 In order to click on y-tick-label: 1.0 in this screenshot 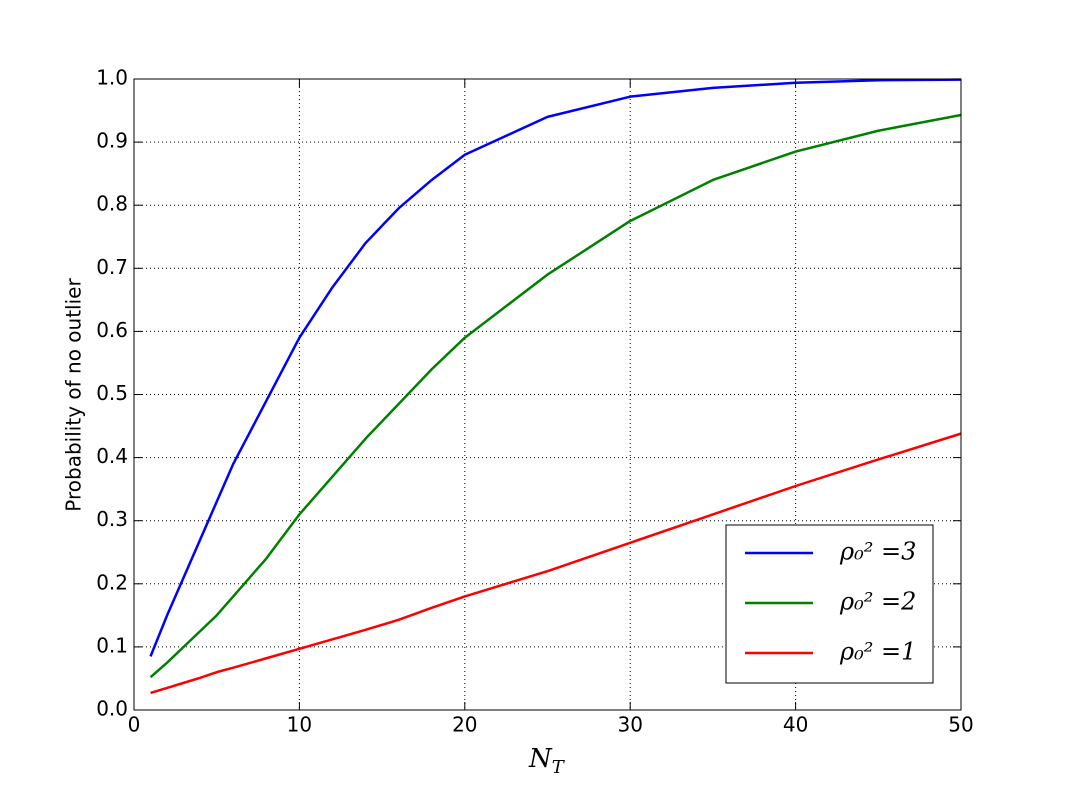, I will do `click(112, 78)`.